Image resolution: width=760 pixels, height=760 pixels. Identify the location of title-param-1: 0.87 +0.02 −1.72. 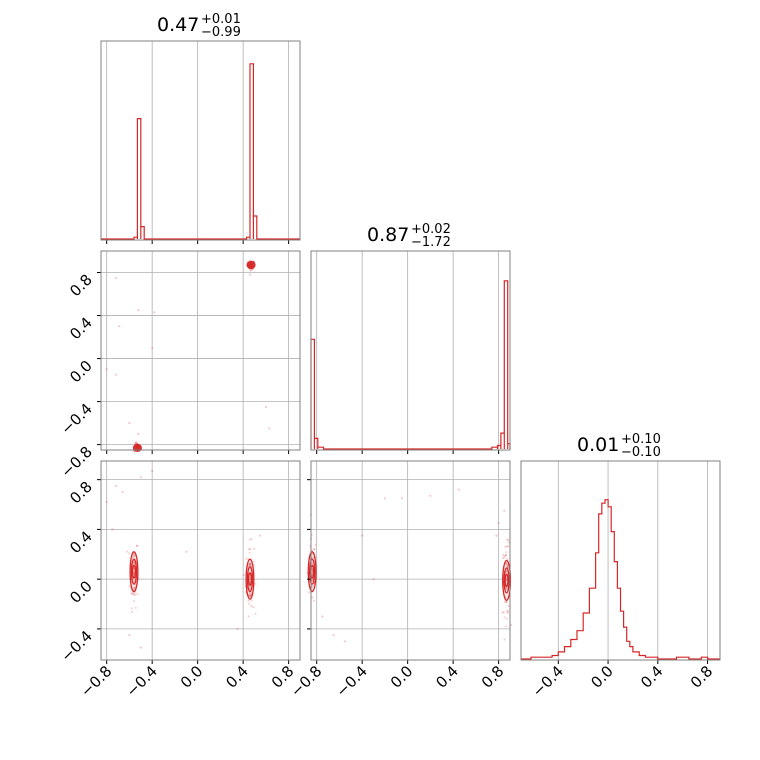
(409, 236).